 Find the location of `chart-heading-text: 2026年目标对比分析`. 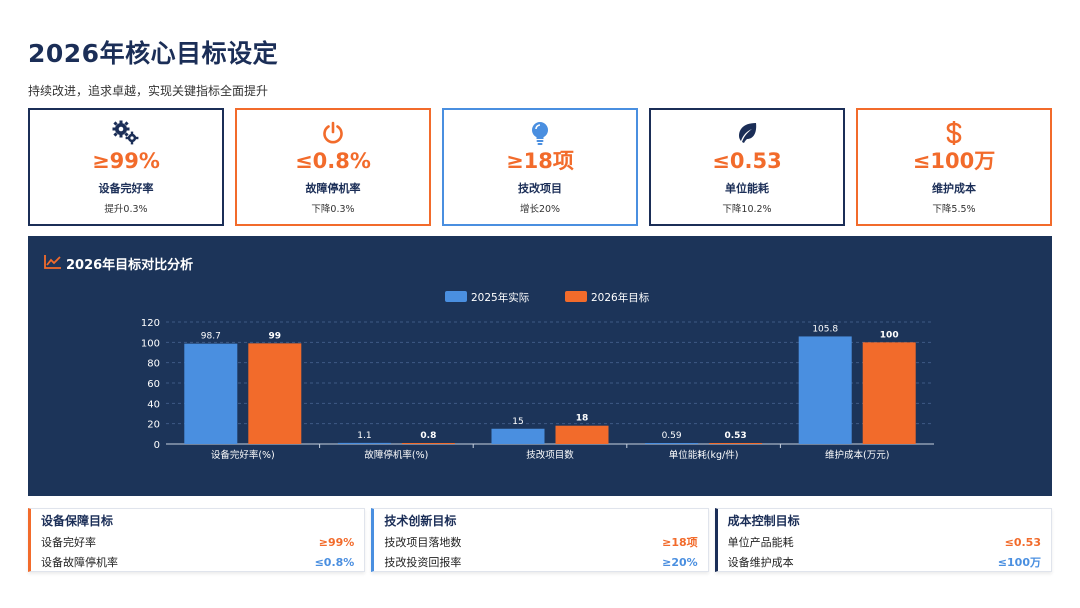

chart-heading-text: 2026年目标对比分析 is located at coordinates (130, 265).